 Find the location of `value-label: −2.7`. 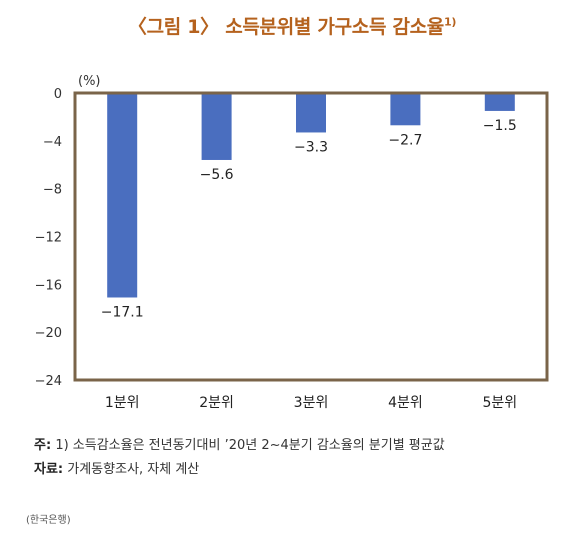

value-label: −2.7 is located at coordinates (405, 140).